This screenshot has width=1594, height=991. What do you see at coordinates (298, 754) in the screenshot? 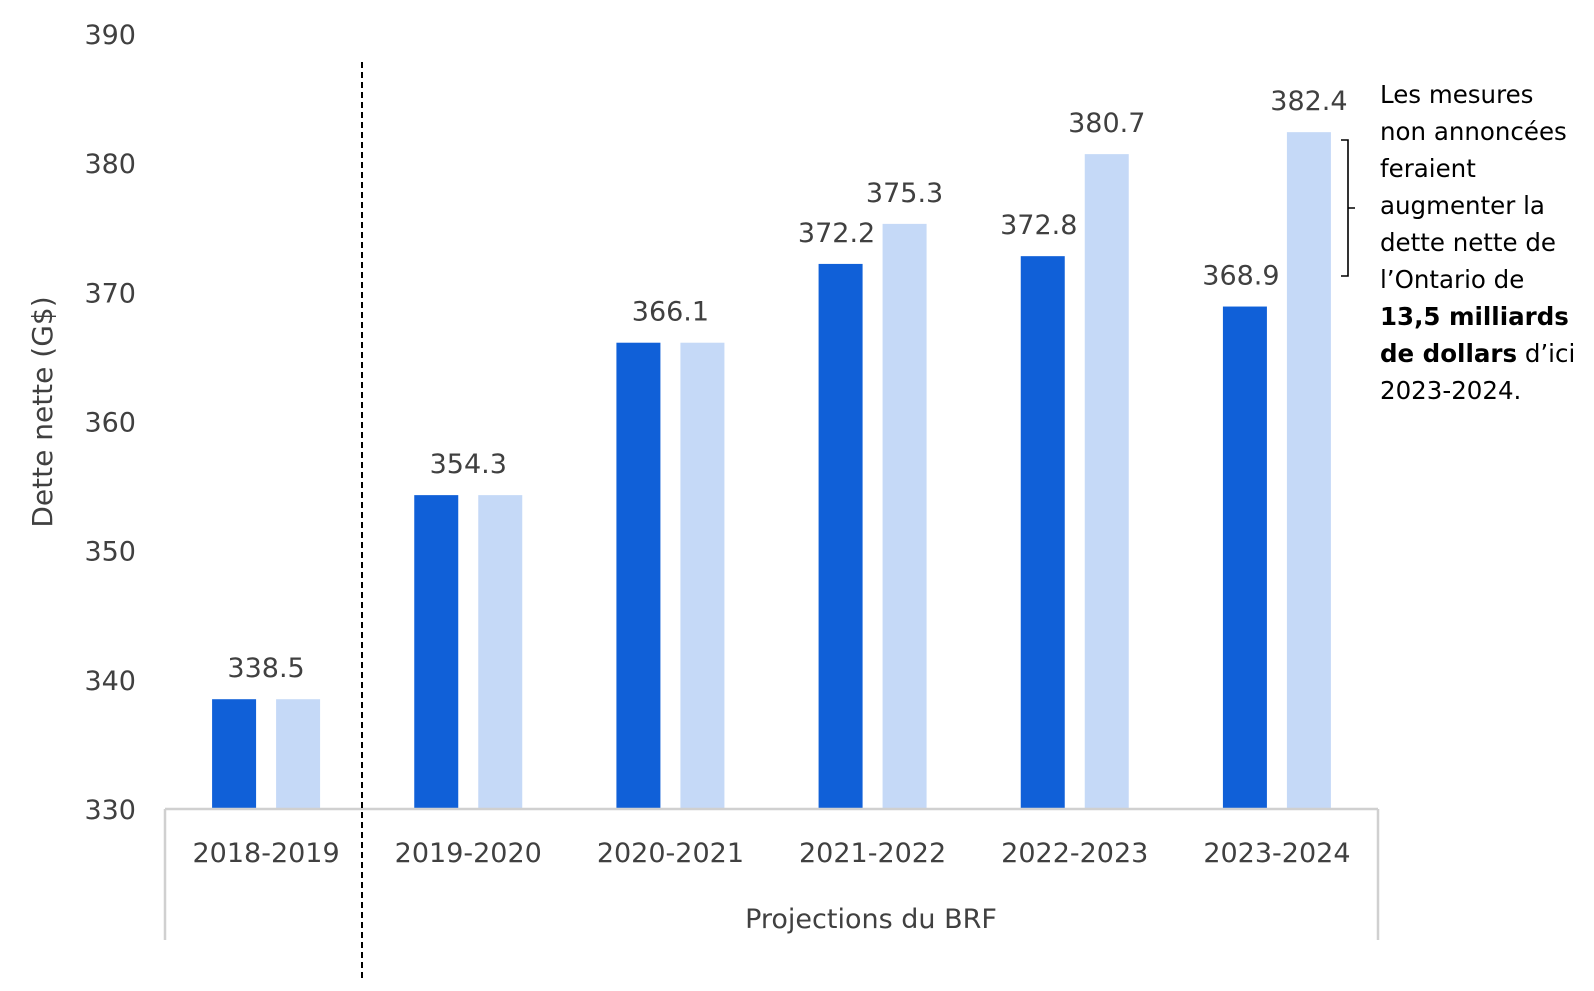
I see `bar-series-2-2018-2019` at bounding box center [298, 754].